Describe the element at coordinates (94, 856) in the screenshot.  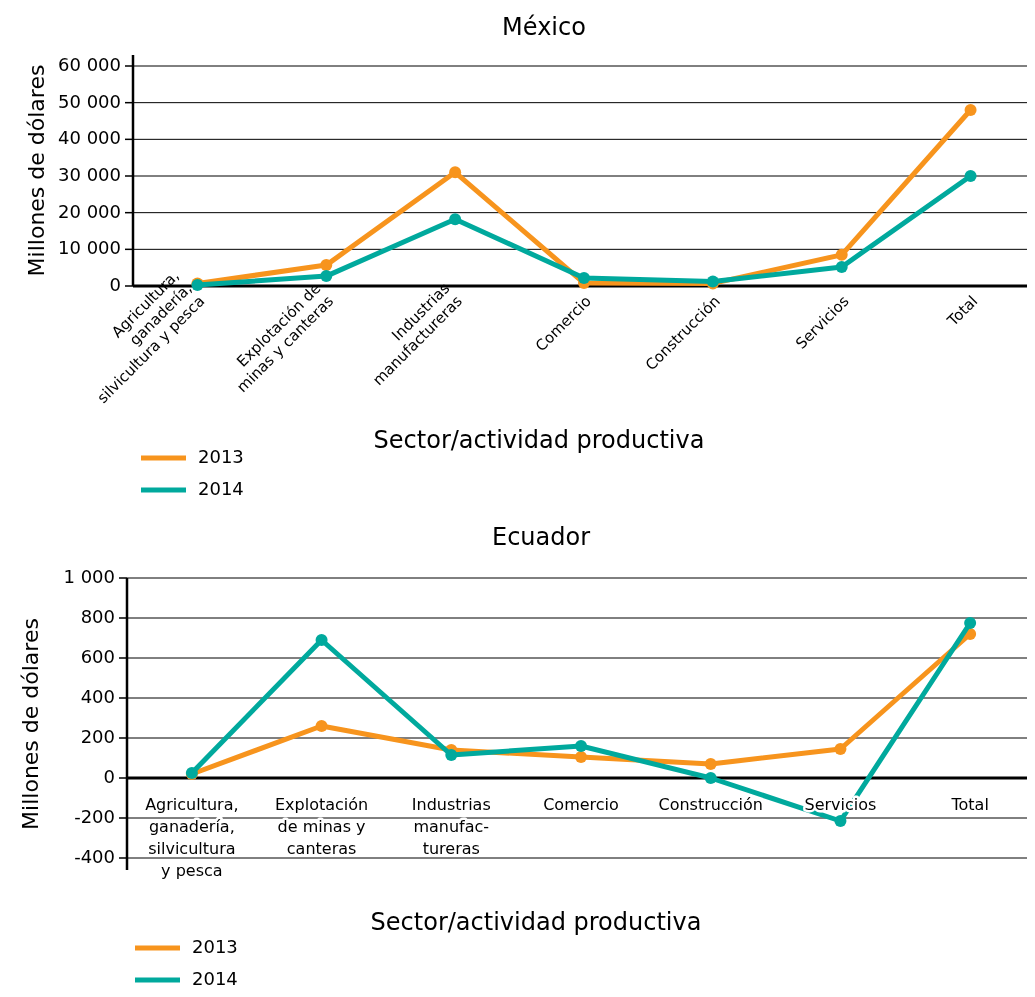
I see `y-tick-label: -400` at that location.